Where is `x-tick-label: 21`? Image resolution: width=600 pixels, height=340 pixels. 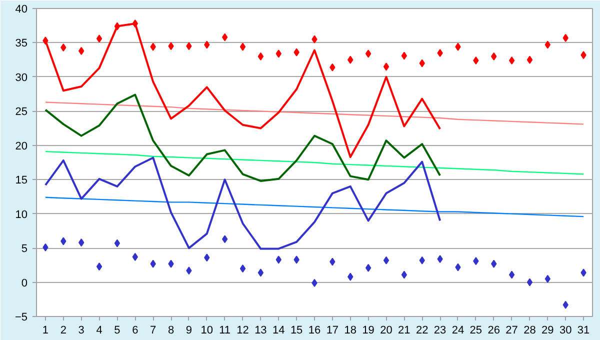 x-tick-label: 21 is located at coordinates (404, 330).